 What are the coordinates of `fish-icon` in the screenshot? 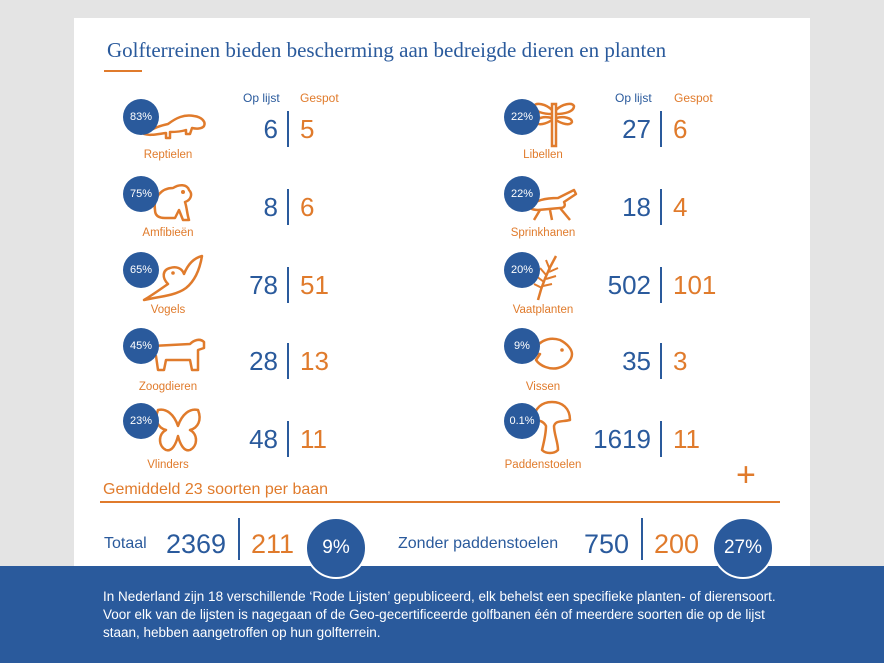 It's located at (552, 354).